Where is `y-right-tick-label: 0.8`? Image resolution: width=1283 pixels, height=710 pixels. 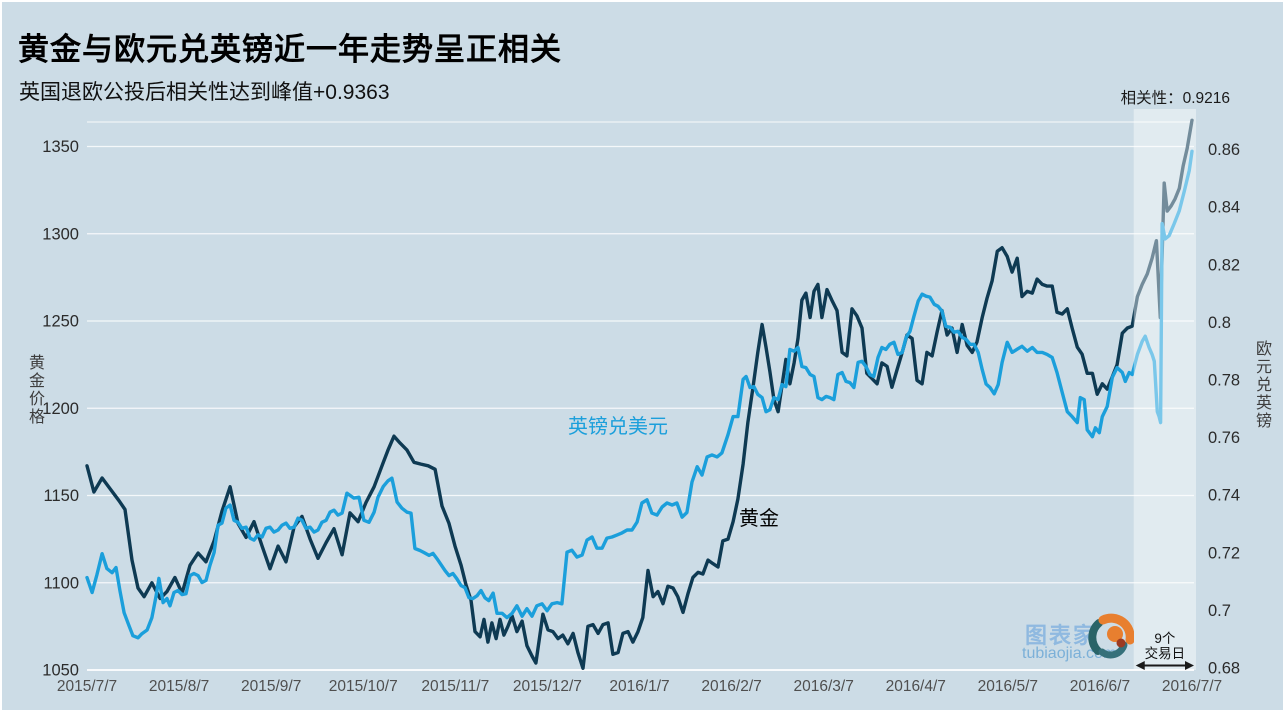
y-right-tick-label: 0.8 is located at coordinates (1219, 323).